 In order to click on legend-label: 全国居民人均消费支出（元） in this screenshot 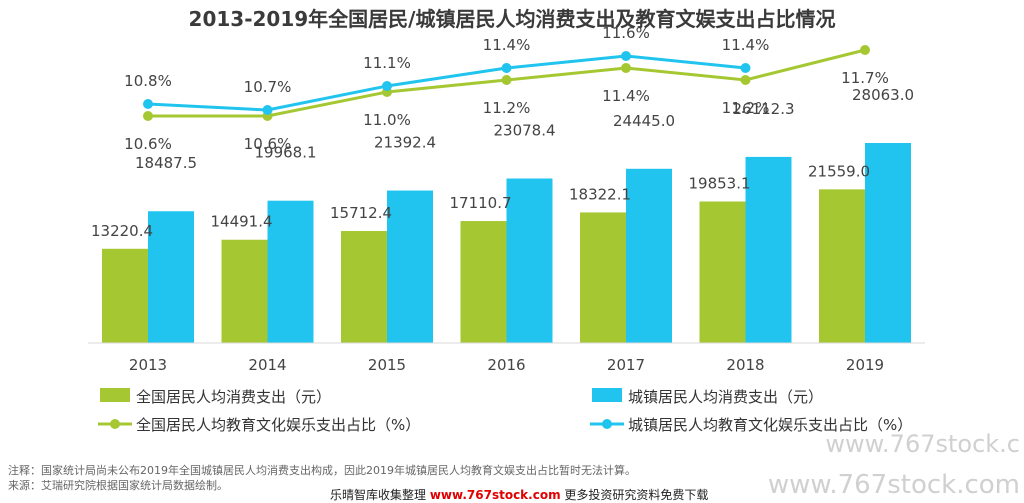, I will do `click(233, 397)`.